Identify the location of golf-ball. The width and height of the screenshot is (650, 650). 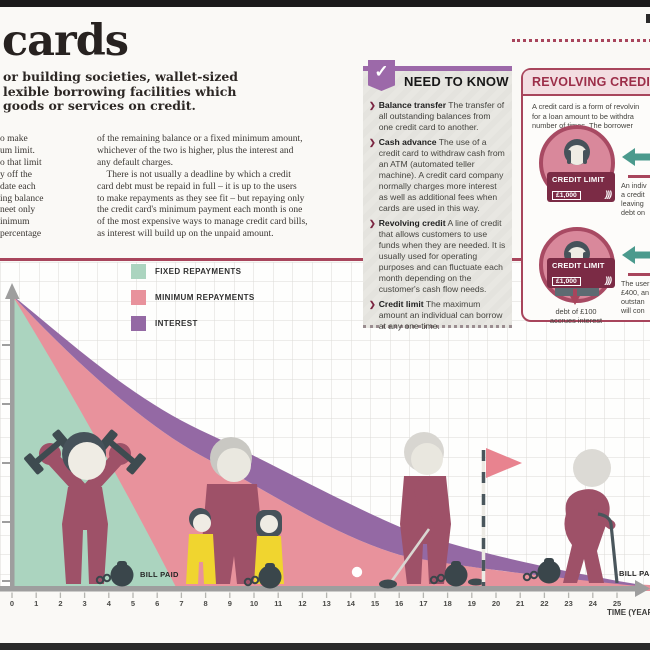
(357, 572).